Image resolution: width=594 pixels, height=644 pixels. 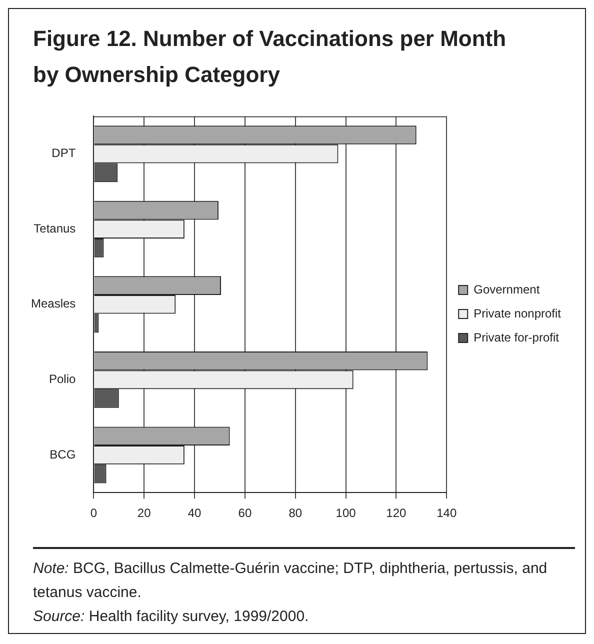 What do you see at coordinates (245, 513) in the screenshot?
I see `x-tick-label: 60` at bounding box center [245, 513].